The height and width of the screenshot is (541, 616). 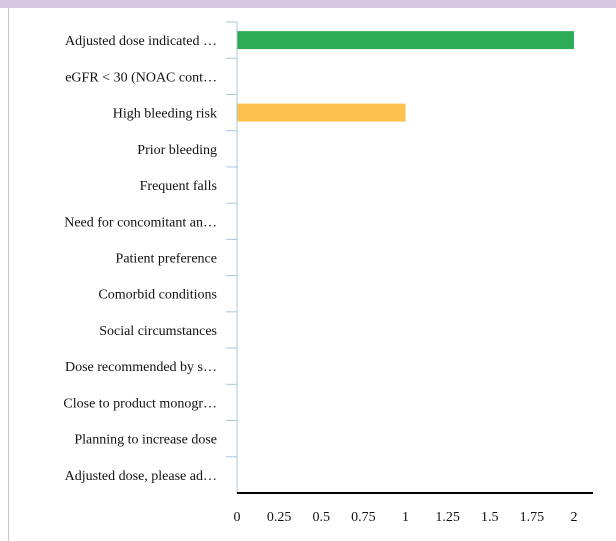 What do you see at coordinates (490, 517) in the screenshot?
I see `x-tick-label: 1.5` at bounding box center [490, 517].